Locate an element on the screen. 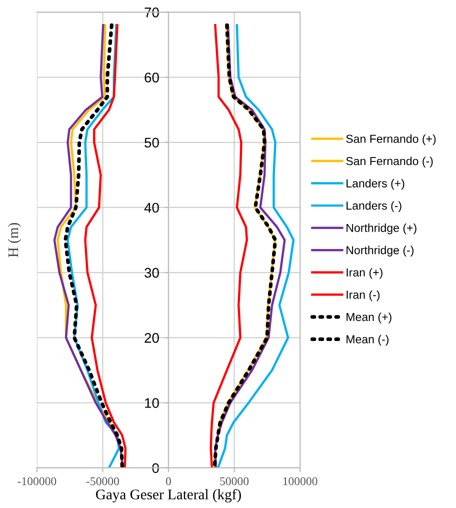 This screenshot has height=508, width=456. x-axis-title: Gaya Geser Lateral (kgf) is located at coordinates (168, 495).